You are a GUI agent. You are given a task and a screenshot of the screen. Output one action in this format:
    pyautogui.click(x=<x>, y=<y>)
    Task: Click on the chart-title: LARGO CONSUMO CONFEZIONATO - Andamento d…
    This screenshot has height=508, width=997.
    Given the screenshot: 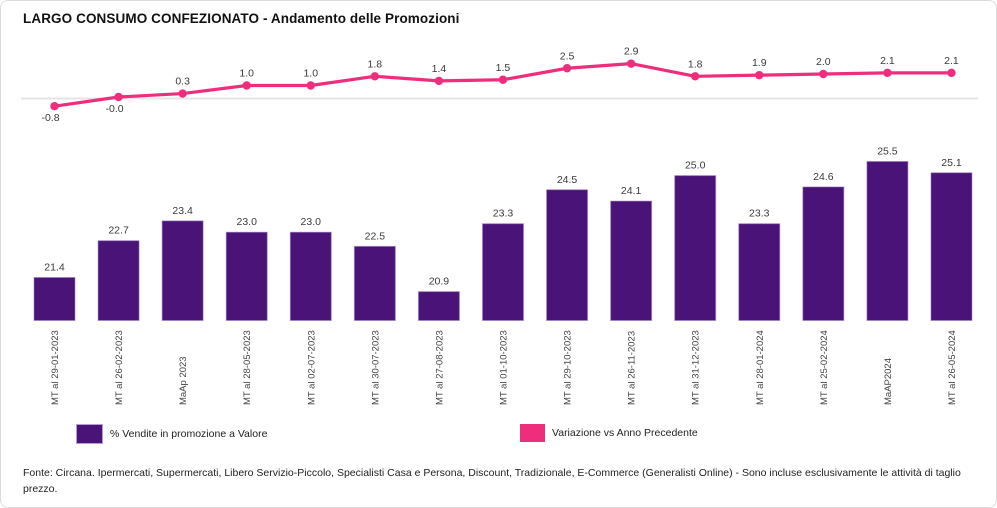 What is the action you would take?
    pyautogui.click(x=241, y=18)
    